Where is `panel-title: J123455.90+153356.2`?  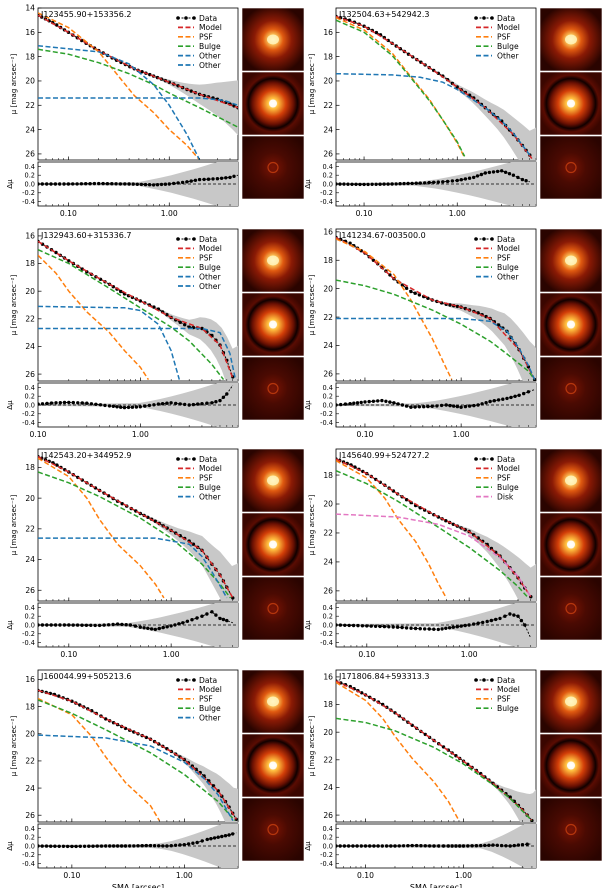
panel-title: J123455.90+153356.2 is located at coordinates (86, 14).